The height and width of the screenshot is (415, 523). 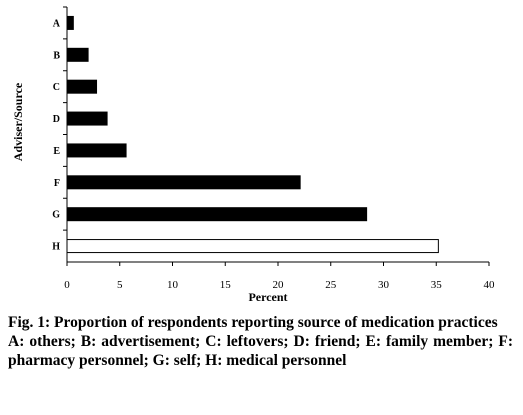 What do you see at coordinates (18, 121) in the screenshot?
I see `y-axis-title: Adviser/Source` at bounding box center [18, 121].